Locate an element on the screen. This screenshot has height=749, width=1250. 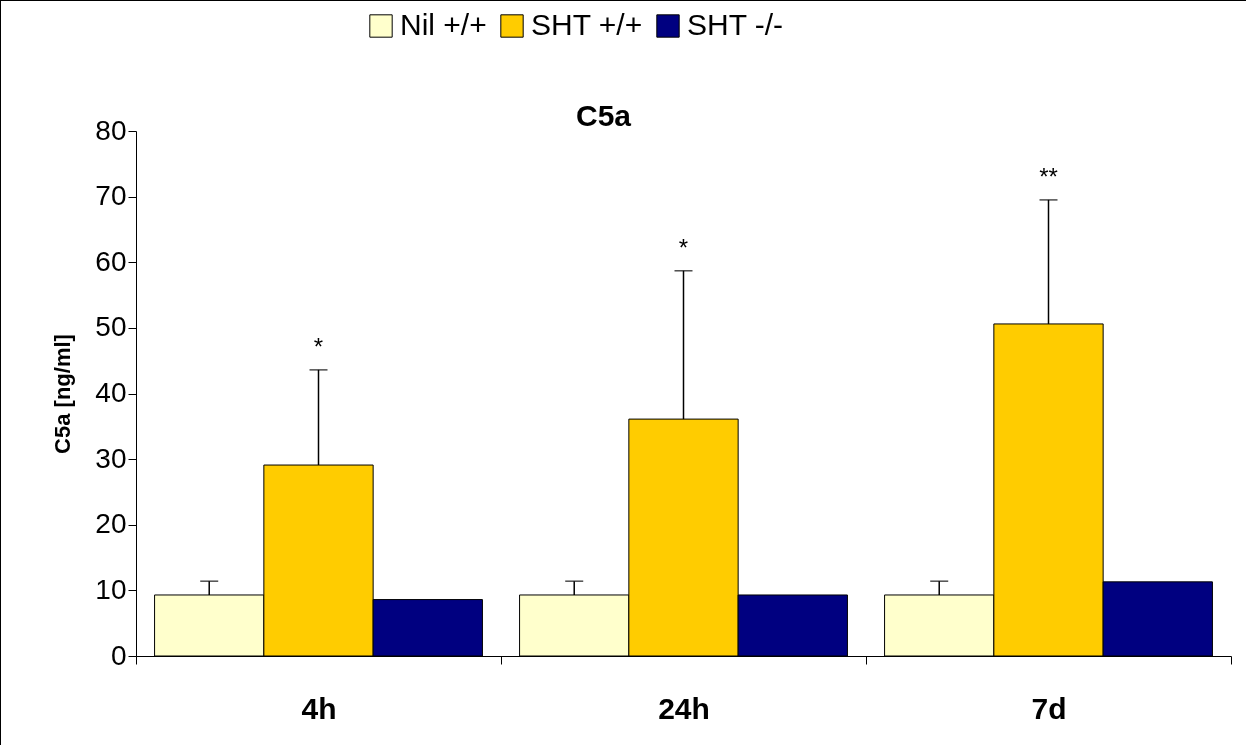
y-tick-label: 80 is located at coordinates (111, 130).